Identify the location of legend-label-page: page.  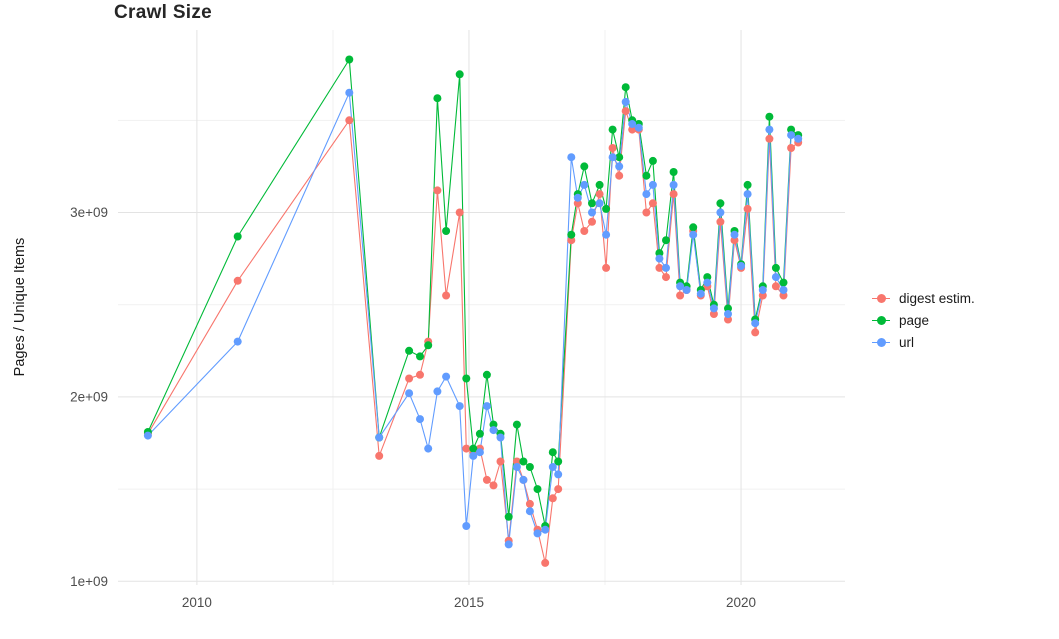
(914, 320).